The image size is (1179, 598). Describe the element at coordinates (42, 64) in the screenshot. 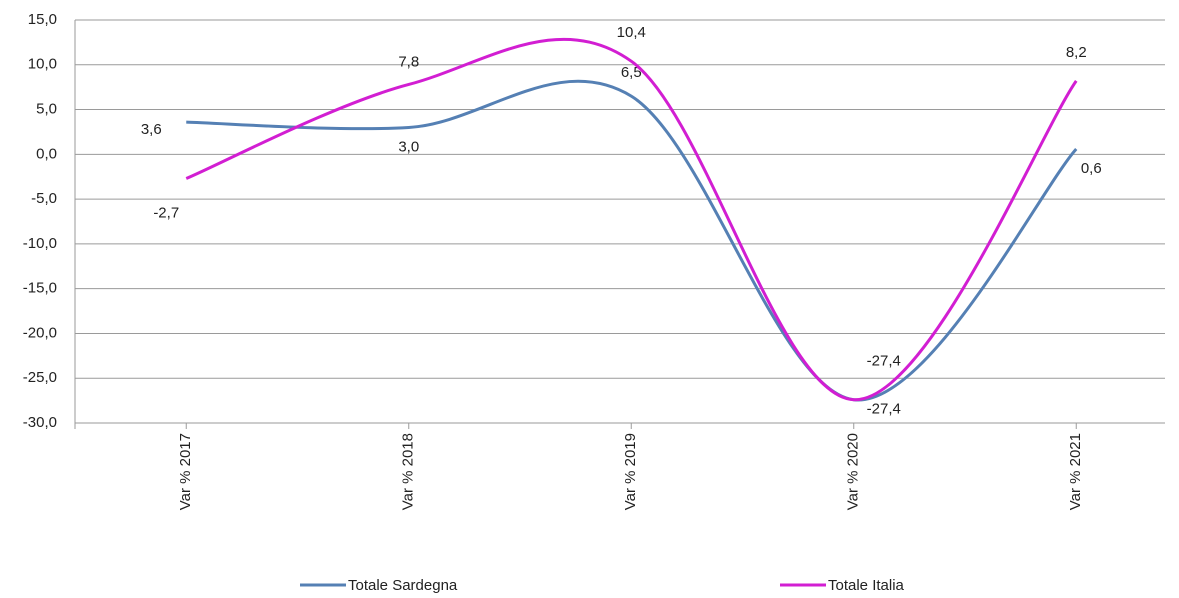

I see `y-tick-label: 10,0` at that location.